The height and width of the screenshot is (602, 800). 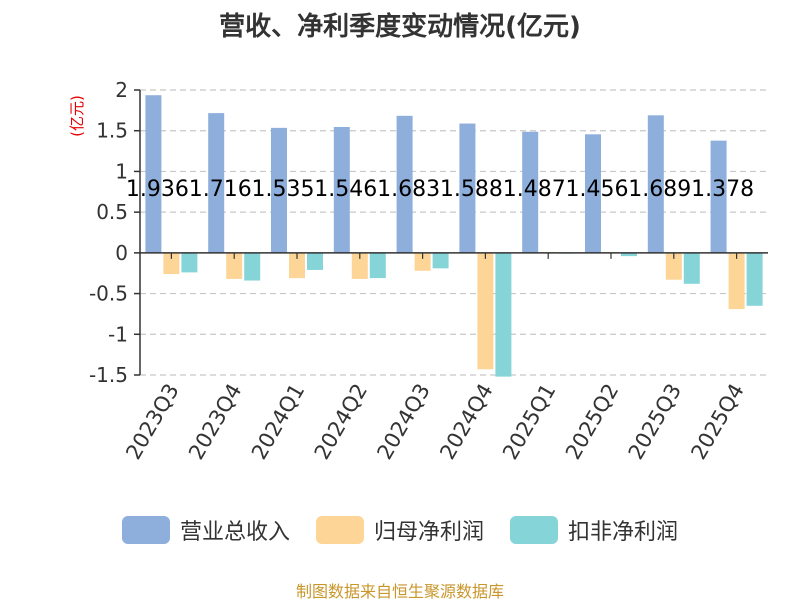 What do you see at coordinates (215, 422) in the screenshot?
I see `x-tick-label: 2023Q4` at bounding box center [215, 422].